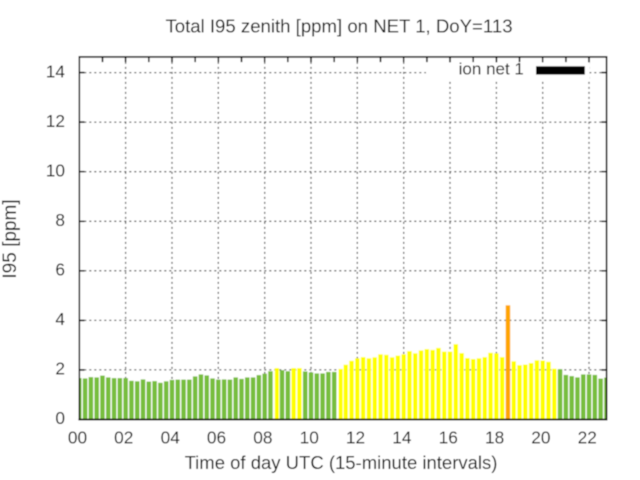 The height and width of the screenshot is (480, 640). Describe the element at coordinates (494, 437) in the screenshot. I see `svg-text: 18` at that location.